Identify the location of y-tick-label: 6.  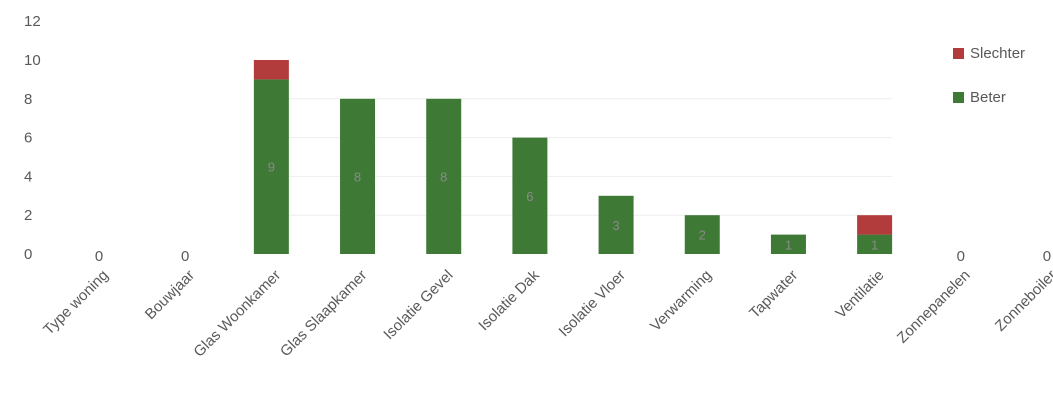
(28, 138).